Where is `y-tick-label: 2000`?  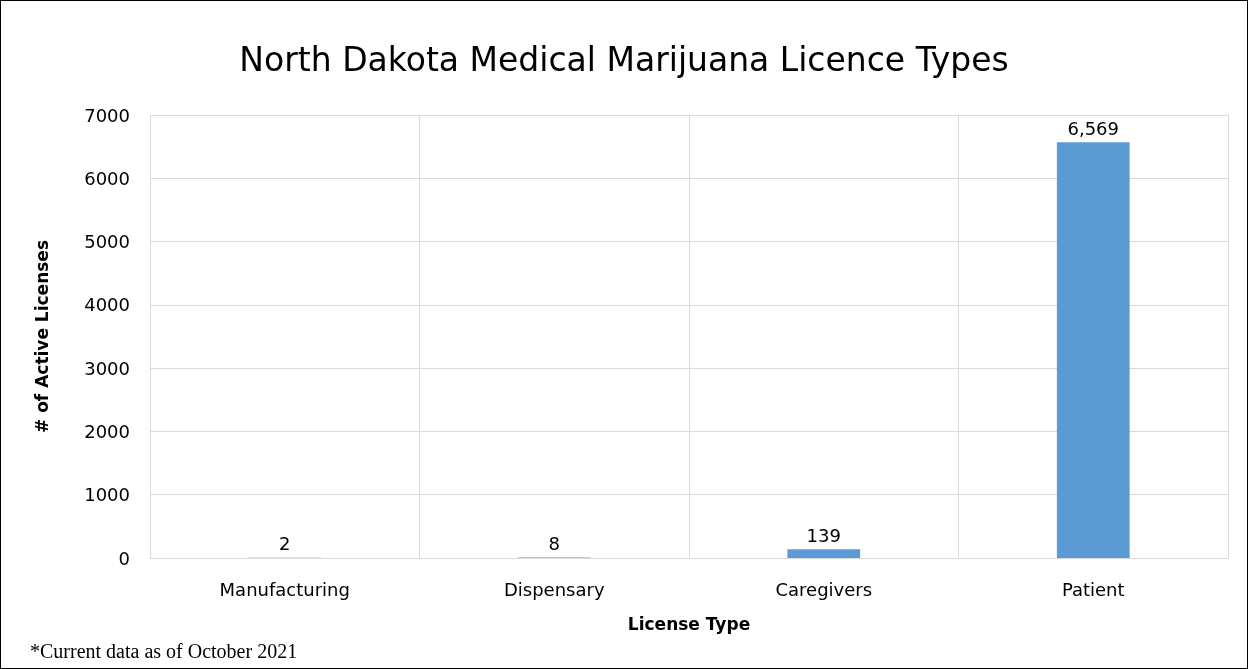
y-tick-label: 2000 is located at coordinates (107, 431).